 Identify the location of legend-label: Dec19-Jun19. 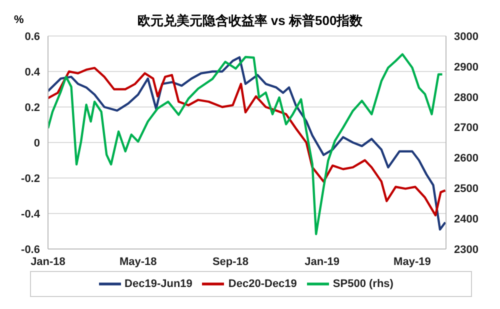
(158, 284).